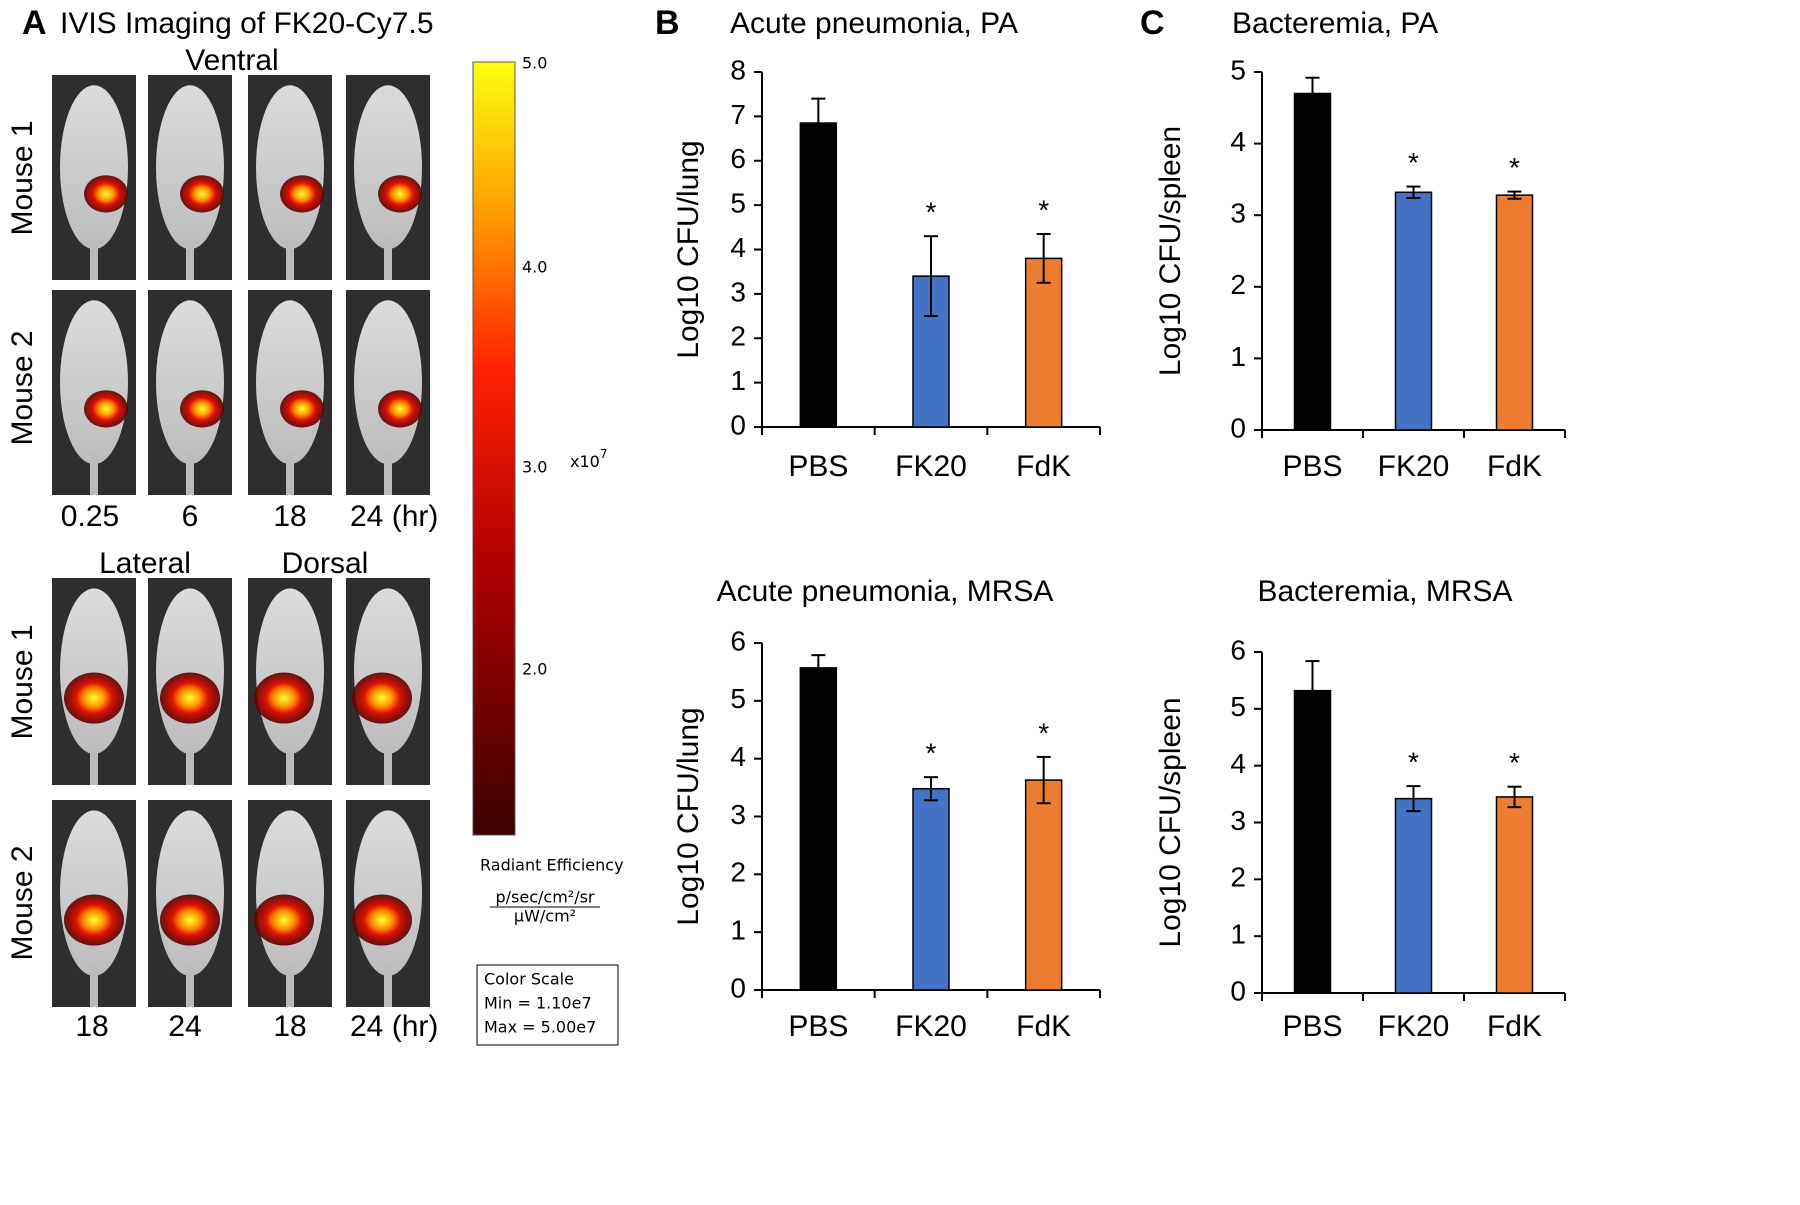  I want to click on unit-numerator: p/sec/cm²/sr, so click(544, 897).